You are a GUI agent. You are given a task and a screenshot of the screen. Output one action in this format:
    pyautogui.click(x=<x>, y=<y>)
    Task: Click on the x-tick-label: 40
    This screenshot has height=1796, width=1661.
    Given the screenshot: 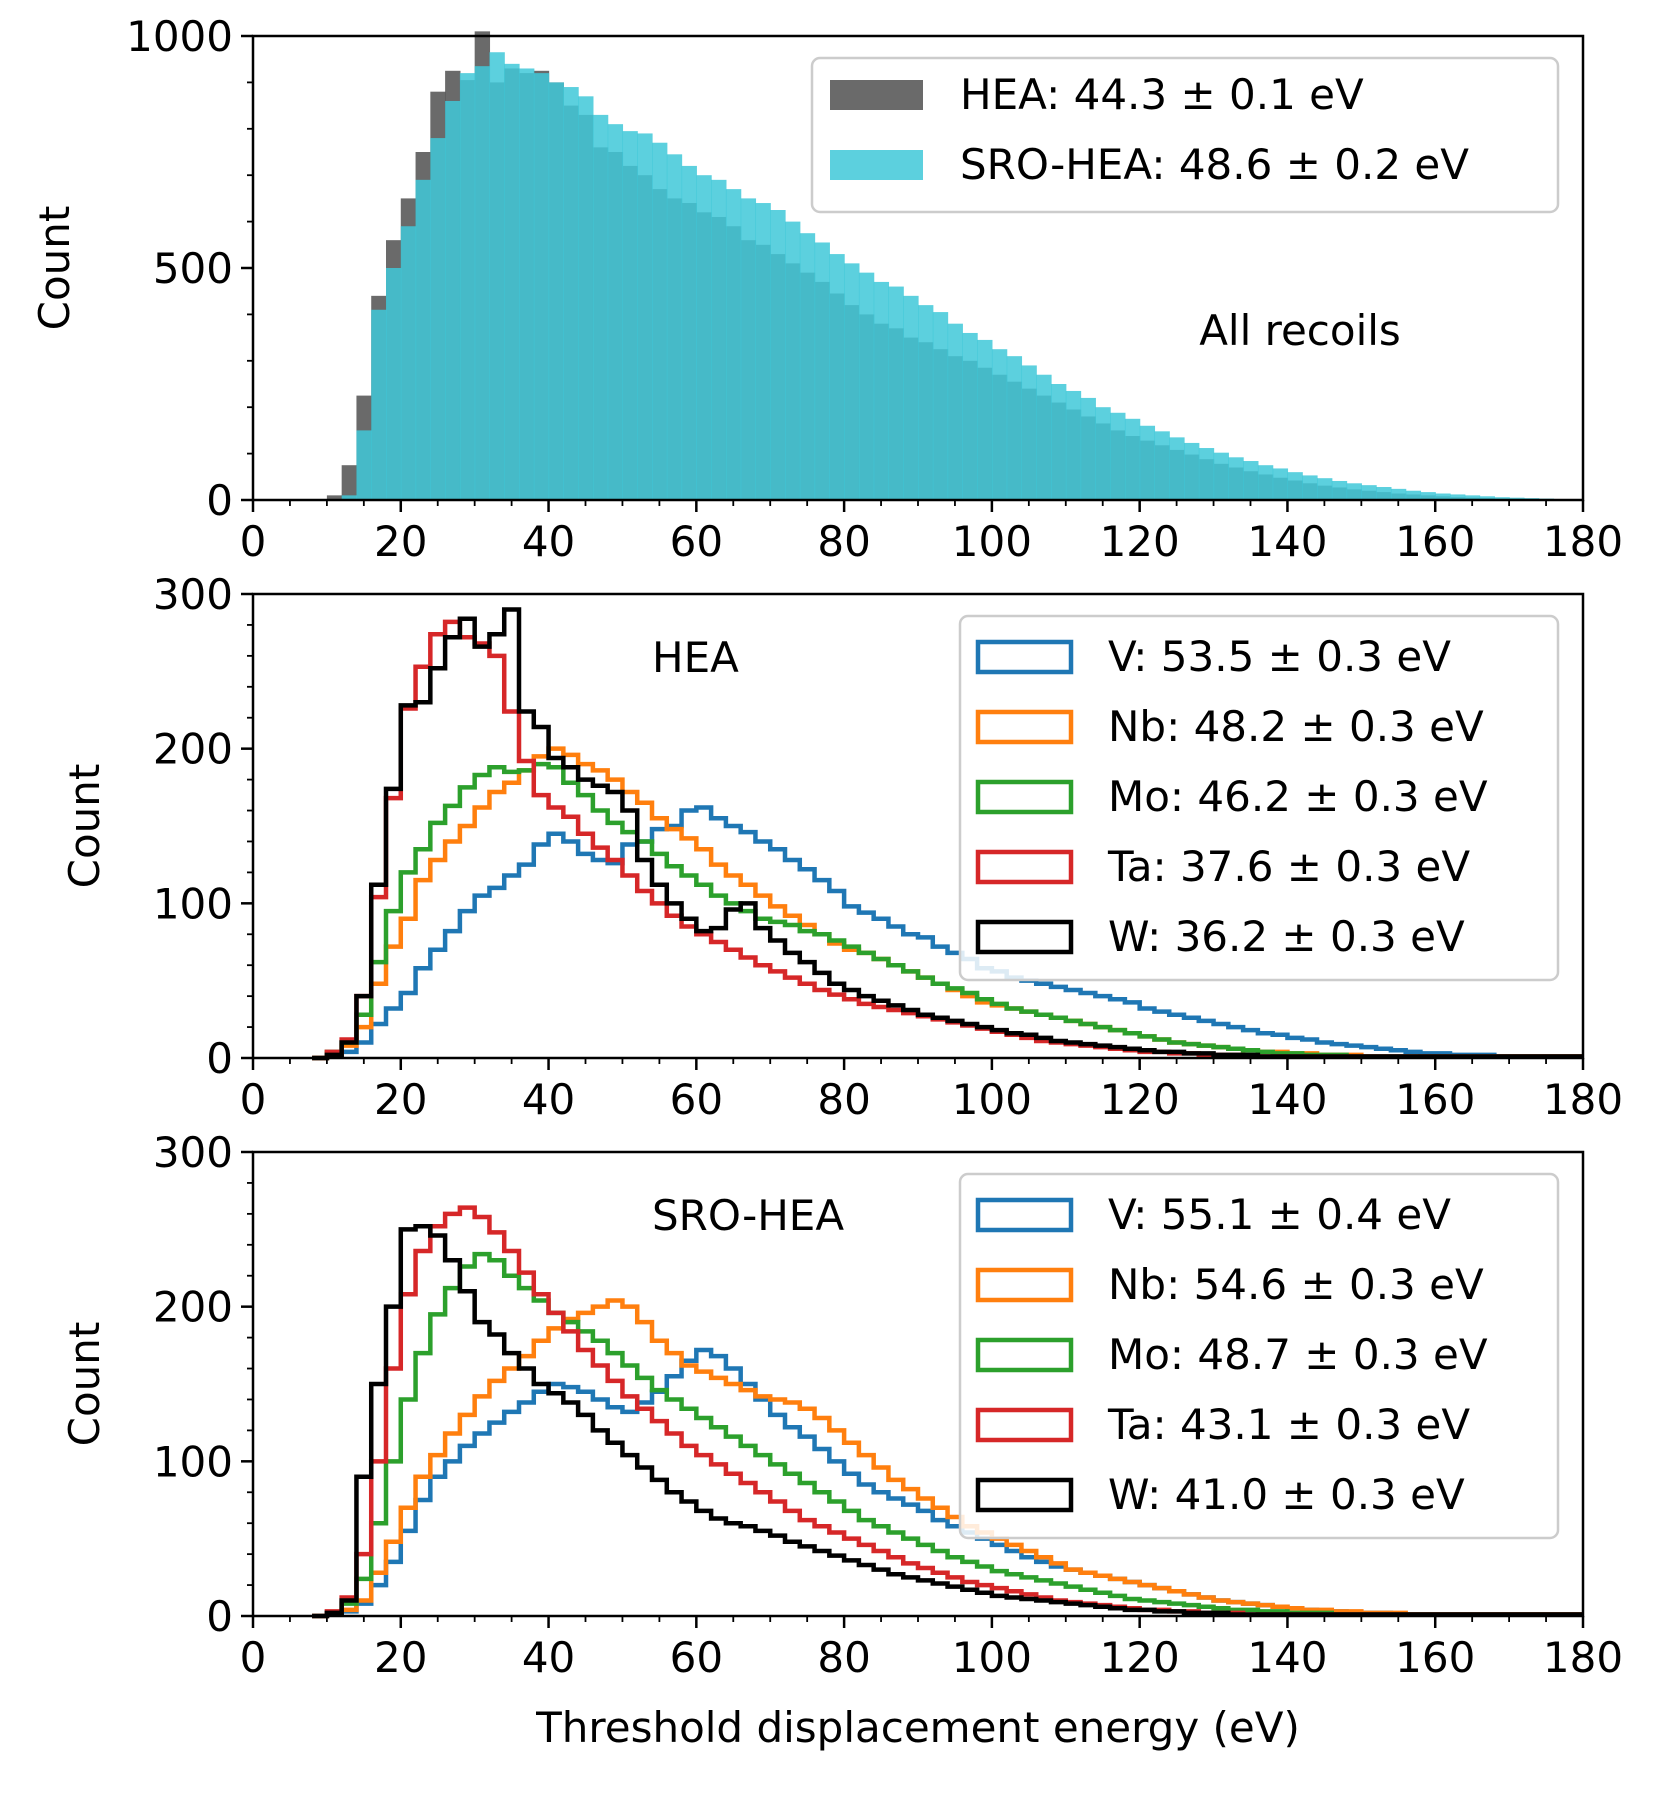 What is the action you would take?
    pyautogui.click(x=548, y=541)
    